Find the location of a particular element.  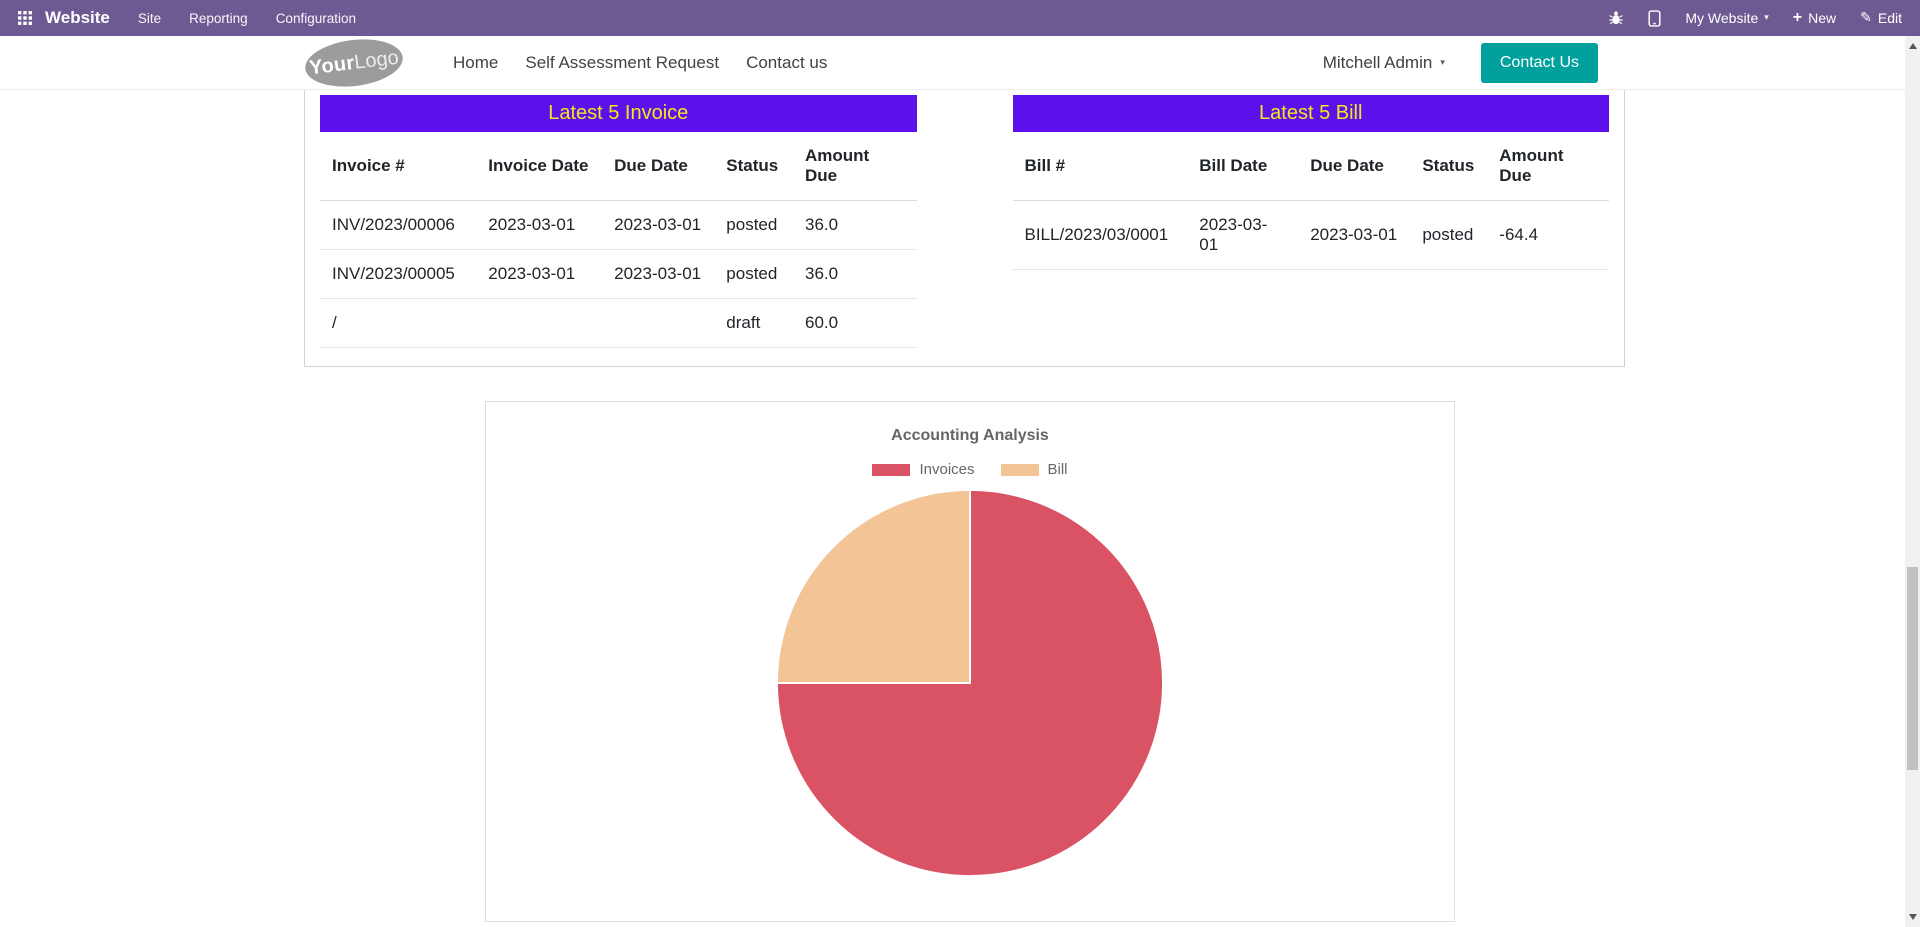

cell-bill-date: 2023-03-01 is located at coordinates (1243, 235).